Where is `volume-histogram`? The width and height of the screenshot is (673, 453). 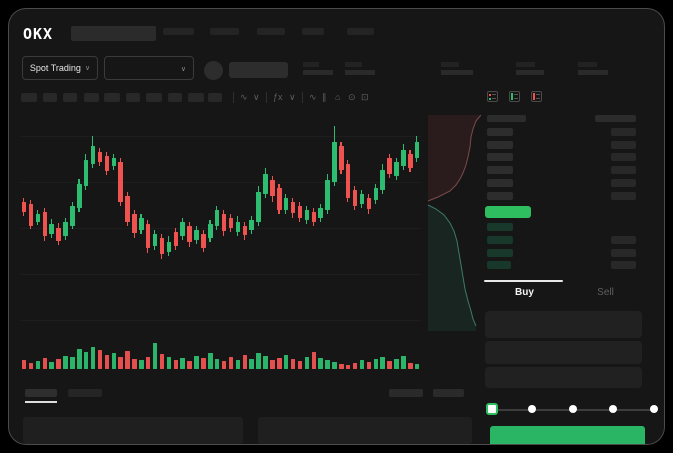
volume-histogram is located at coordinates (221, 354).